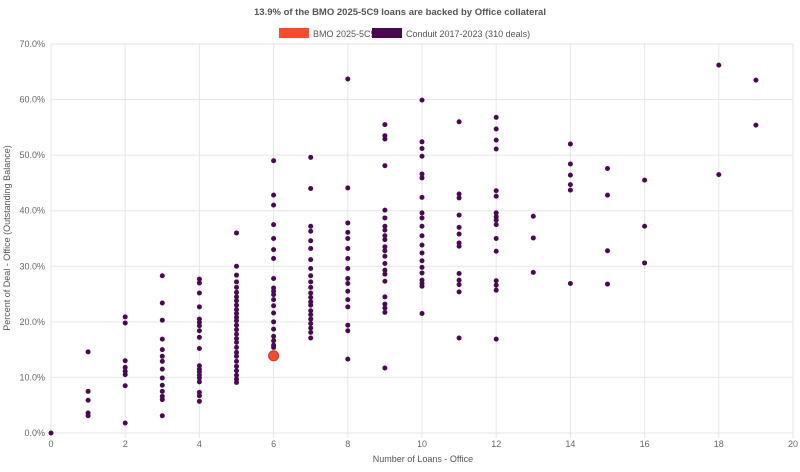 The image size is (800, 472). What do you see at coordinates (199, 444) in the screenshot?
I see `x-tick-label: 4` at bounding box center [199, 444].